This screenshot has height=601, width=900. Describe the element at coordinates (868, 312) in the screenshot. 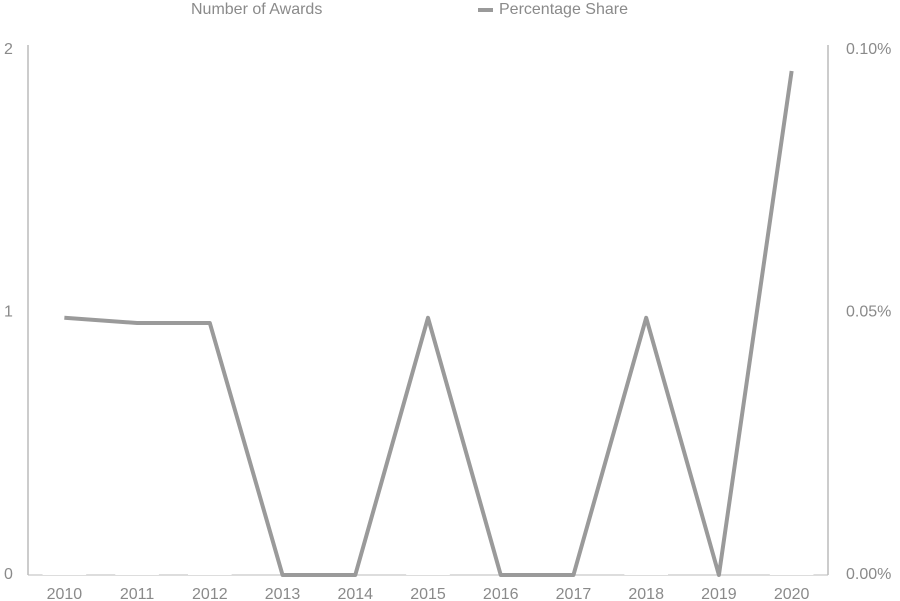

I see `y2-tick-label: 0.05%` at that location.